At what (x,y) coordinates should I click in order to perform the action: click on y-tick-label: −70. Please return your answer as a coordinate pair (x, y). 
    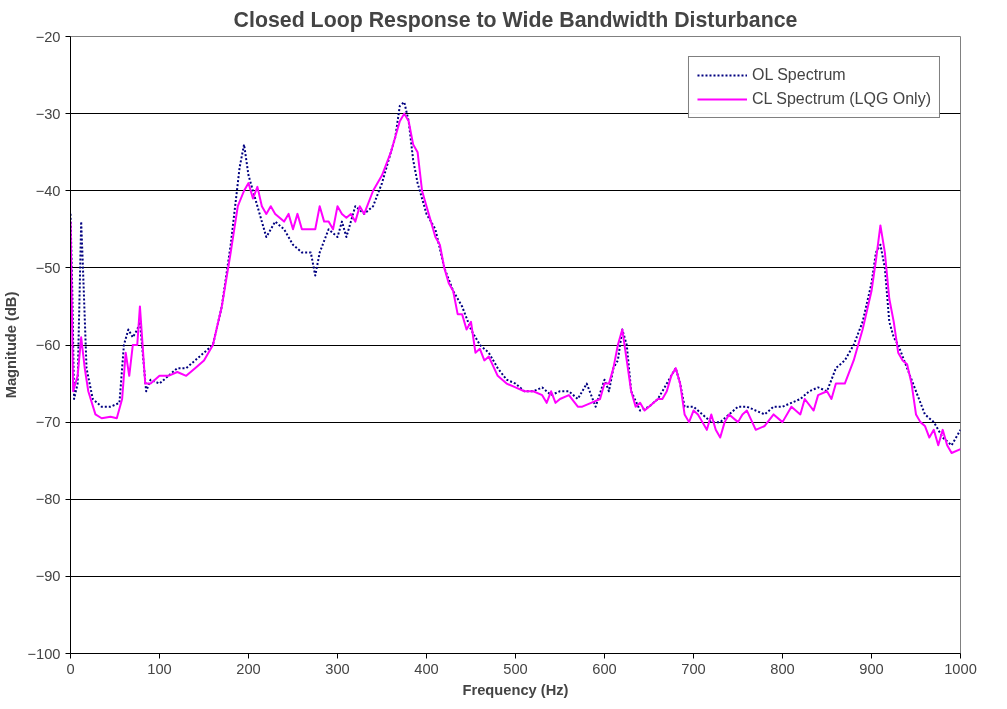
    Looking at the image, I should click on (48, 422).